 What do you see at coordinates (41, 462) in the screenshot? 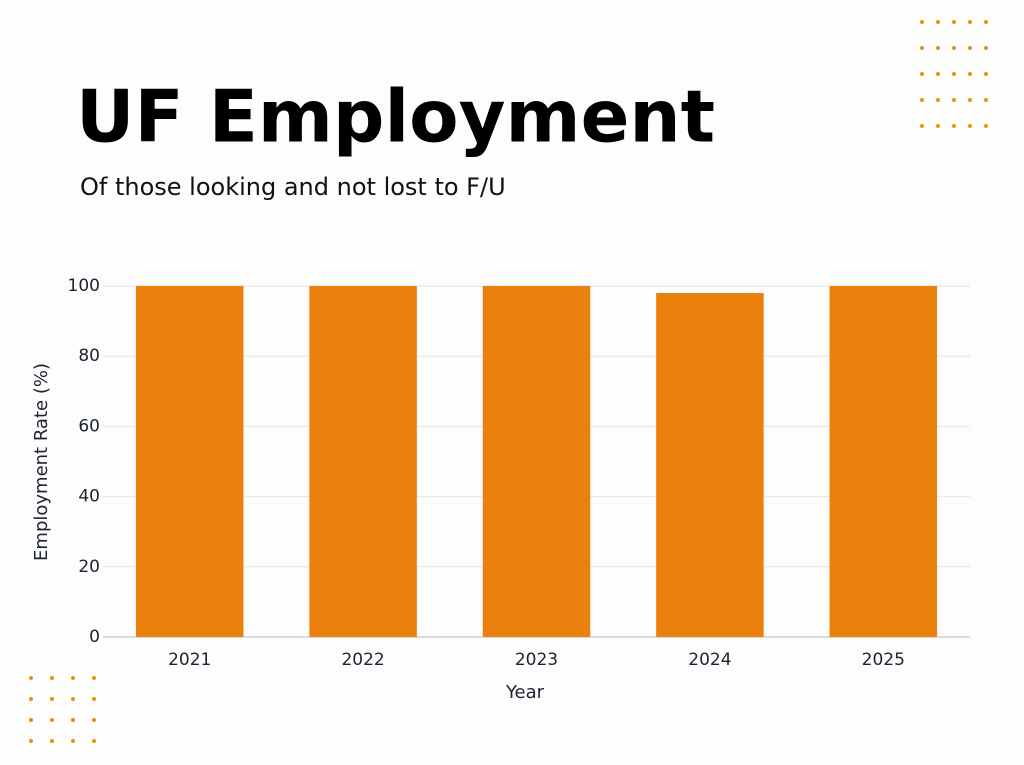
I see `y-axis-label: Employment Rate (%)` at bounding box center [41, 462].